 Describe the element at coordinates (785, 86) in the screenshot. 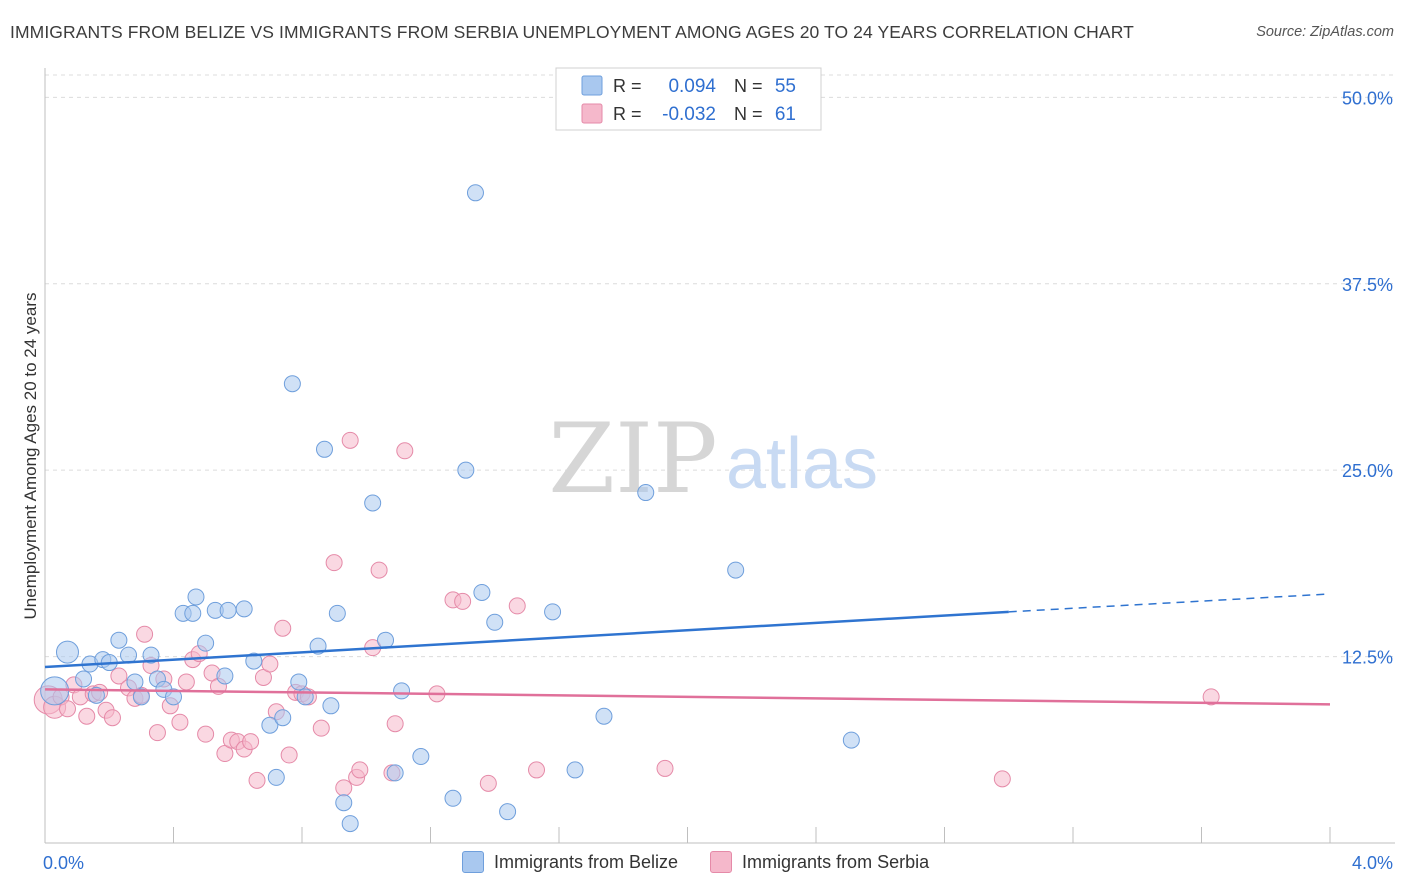

I see `legend-n-value: 55` at that location.